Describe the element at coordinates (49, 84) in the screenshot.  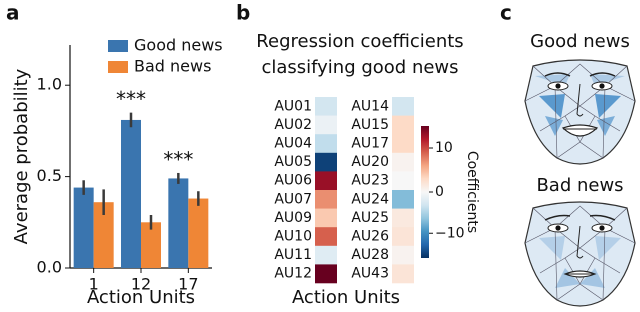
I see `y-tick-label: 1.0` at that location.